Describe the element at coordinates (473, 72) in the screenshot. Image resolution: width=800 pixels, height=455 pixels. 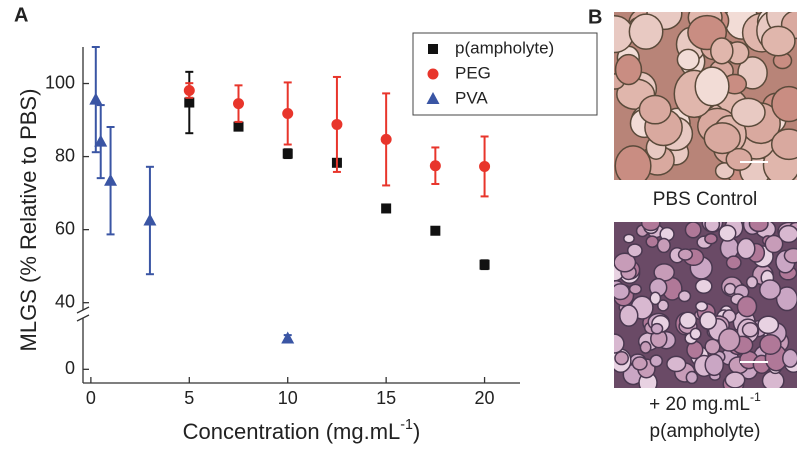
I see `legend-label: PEG` at that location.